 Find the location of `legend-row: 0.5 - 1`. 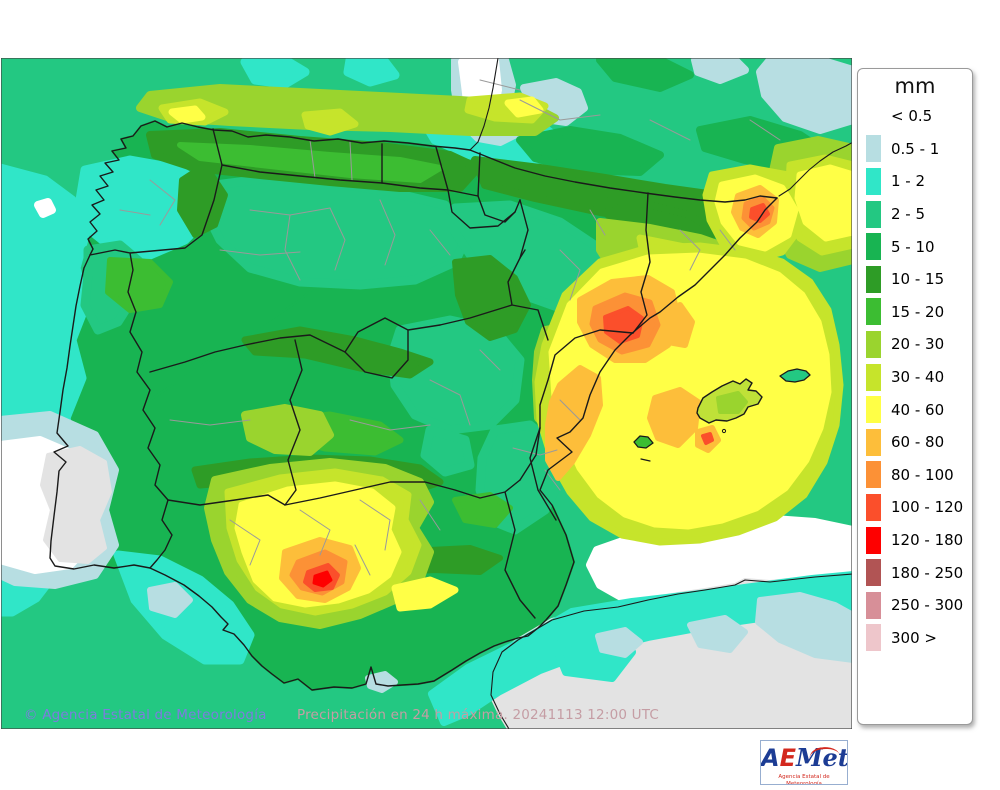

legend-row: 0.5 - 1 is located at coordinates (915, 149).